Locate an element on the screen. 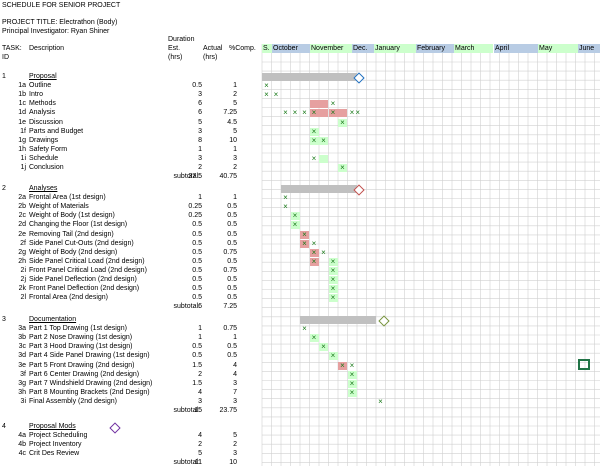 The image size is (600, 467). task-id: 2e is located at coordinates (22, 234).